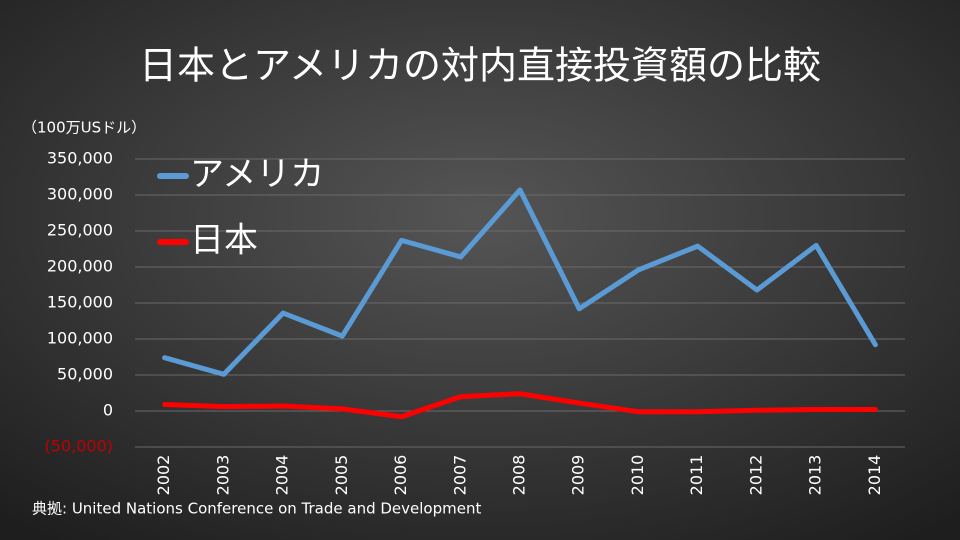 The width and height of the screenshot is (960, 540). I want to click on y-tick-label: 0, so click(108, 410).